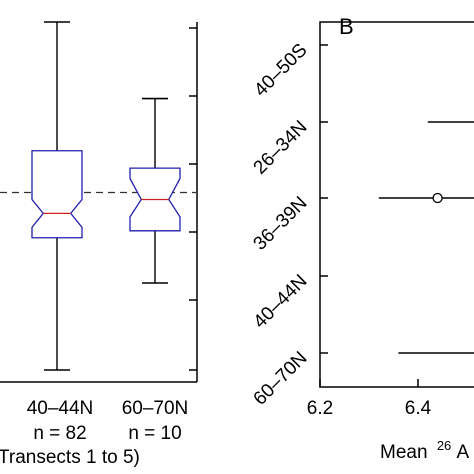  I want to click on panel-letter: B, so click(346, 26).